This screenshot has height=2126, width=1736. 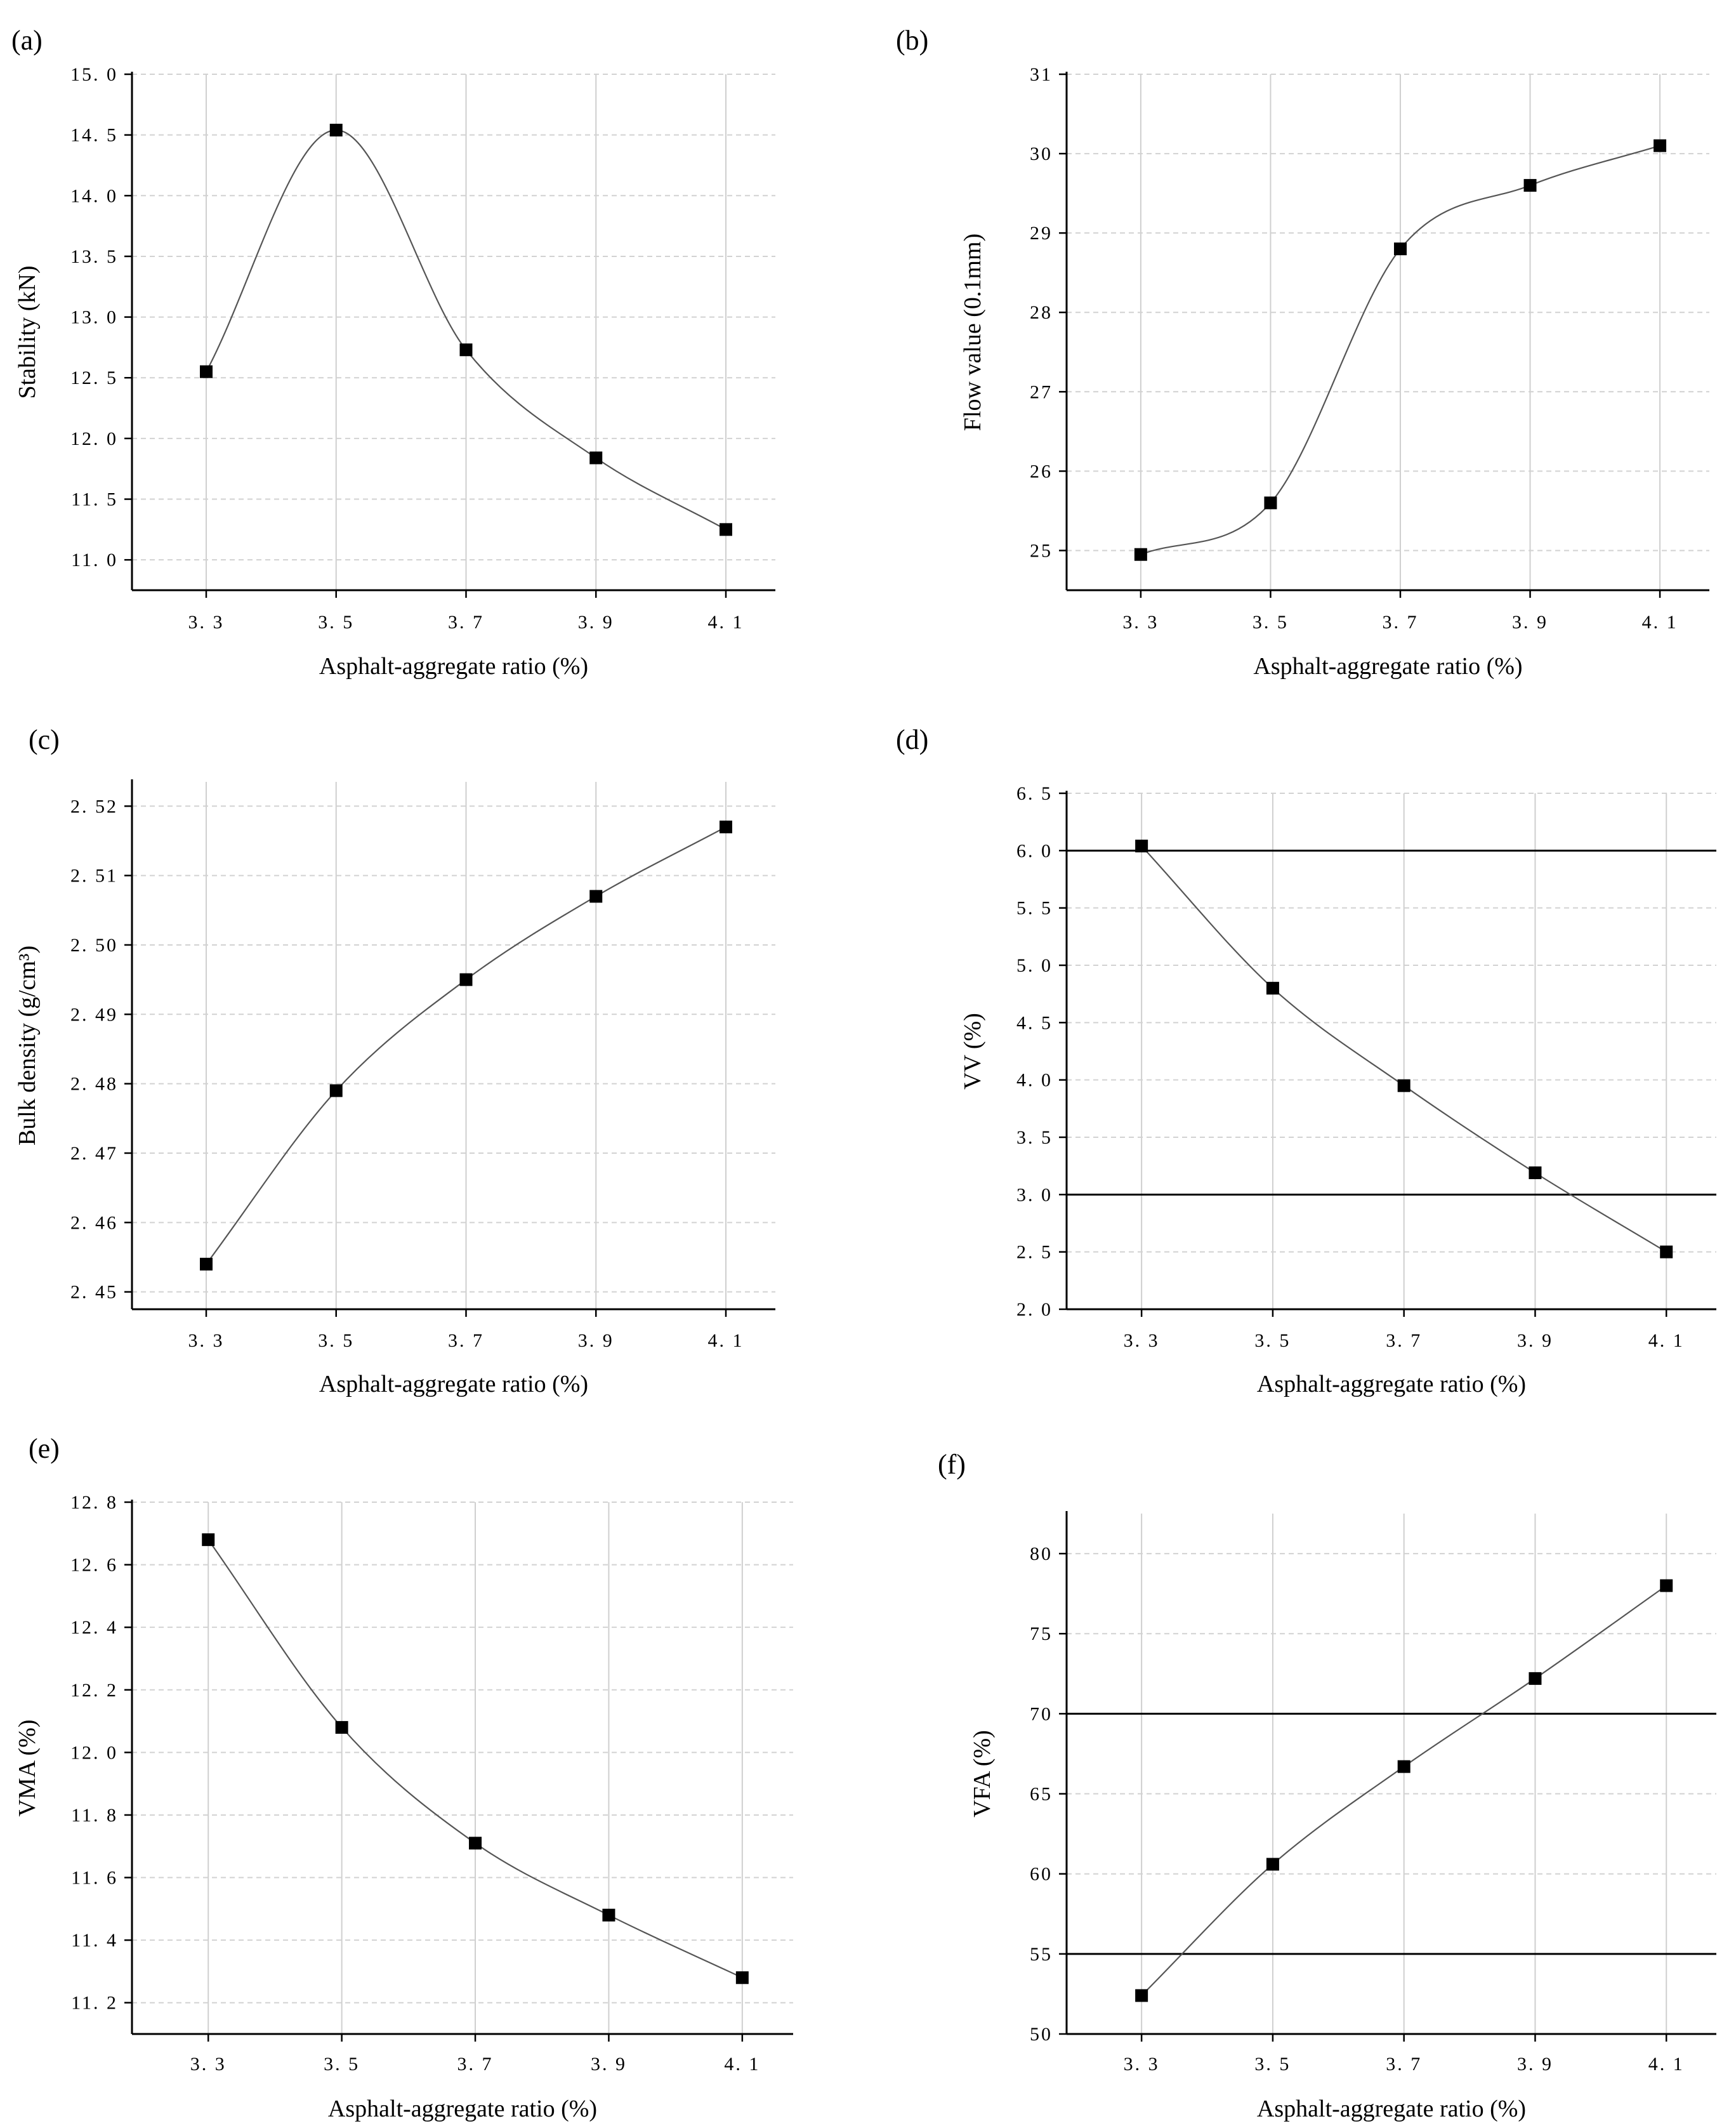 What do you see at coordinates (94, 1153) in the screenshot?
I see `y-tick-label: 2. 47` at bounding box center [94, 1153].